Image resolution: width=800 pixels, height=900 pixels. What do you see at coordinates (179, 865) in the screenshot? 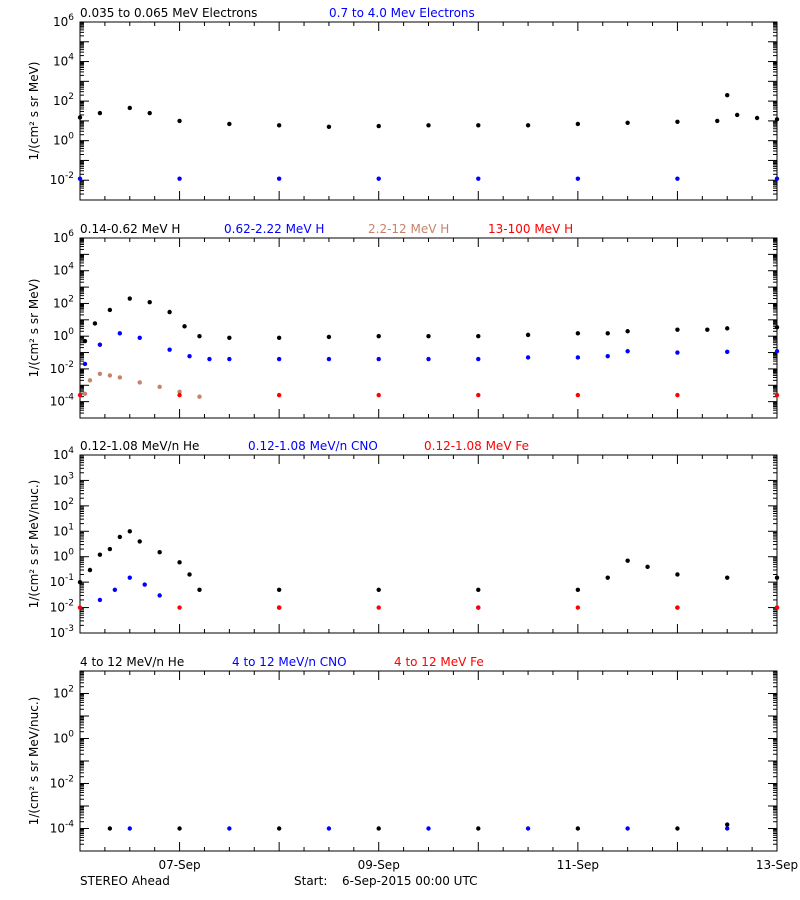
I see `x-tick-label: 07-Sep` at bounding box center [179, 865].